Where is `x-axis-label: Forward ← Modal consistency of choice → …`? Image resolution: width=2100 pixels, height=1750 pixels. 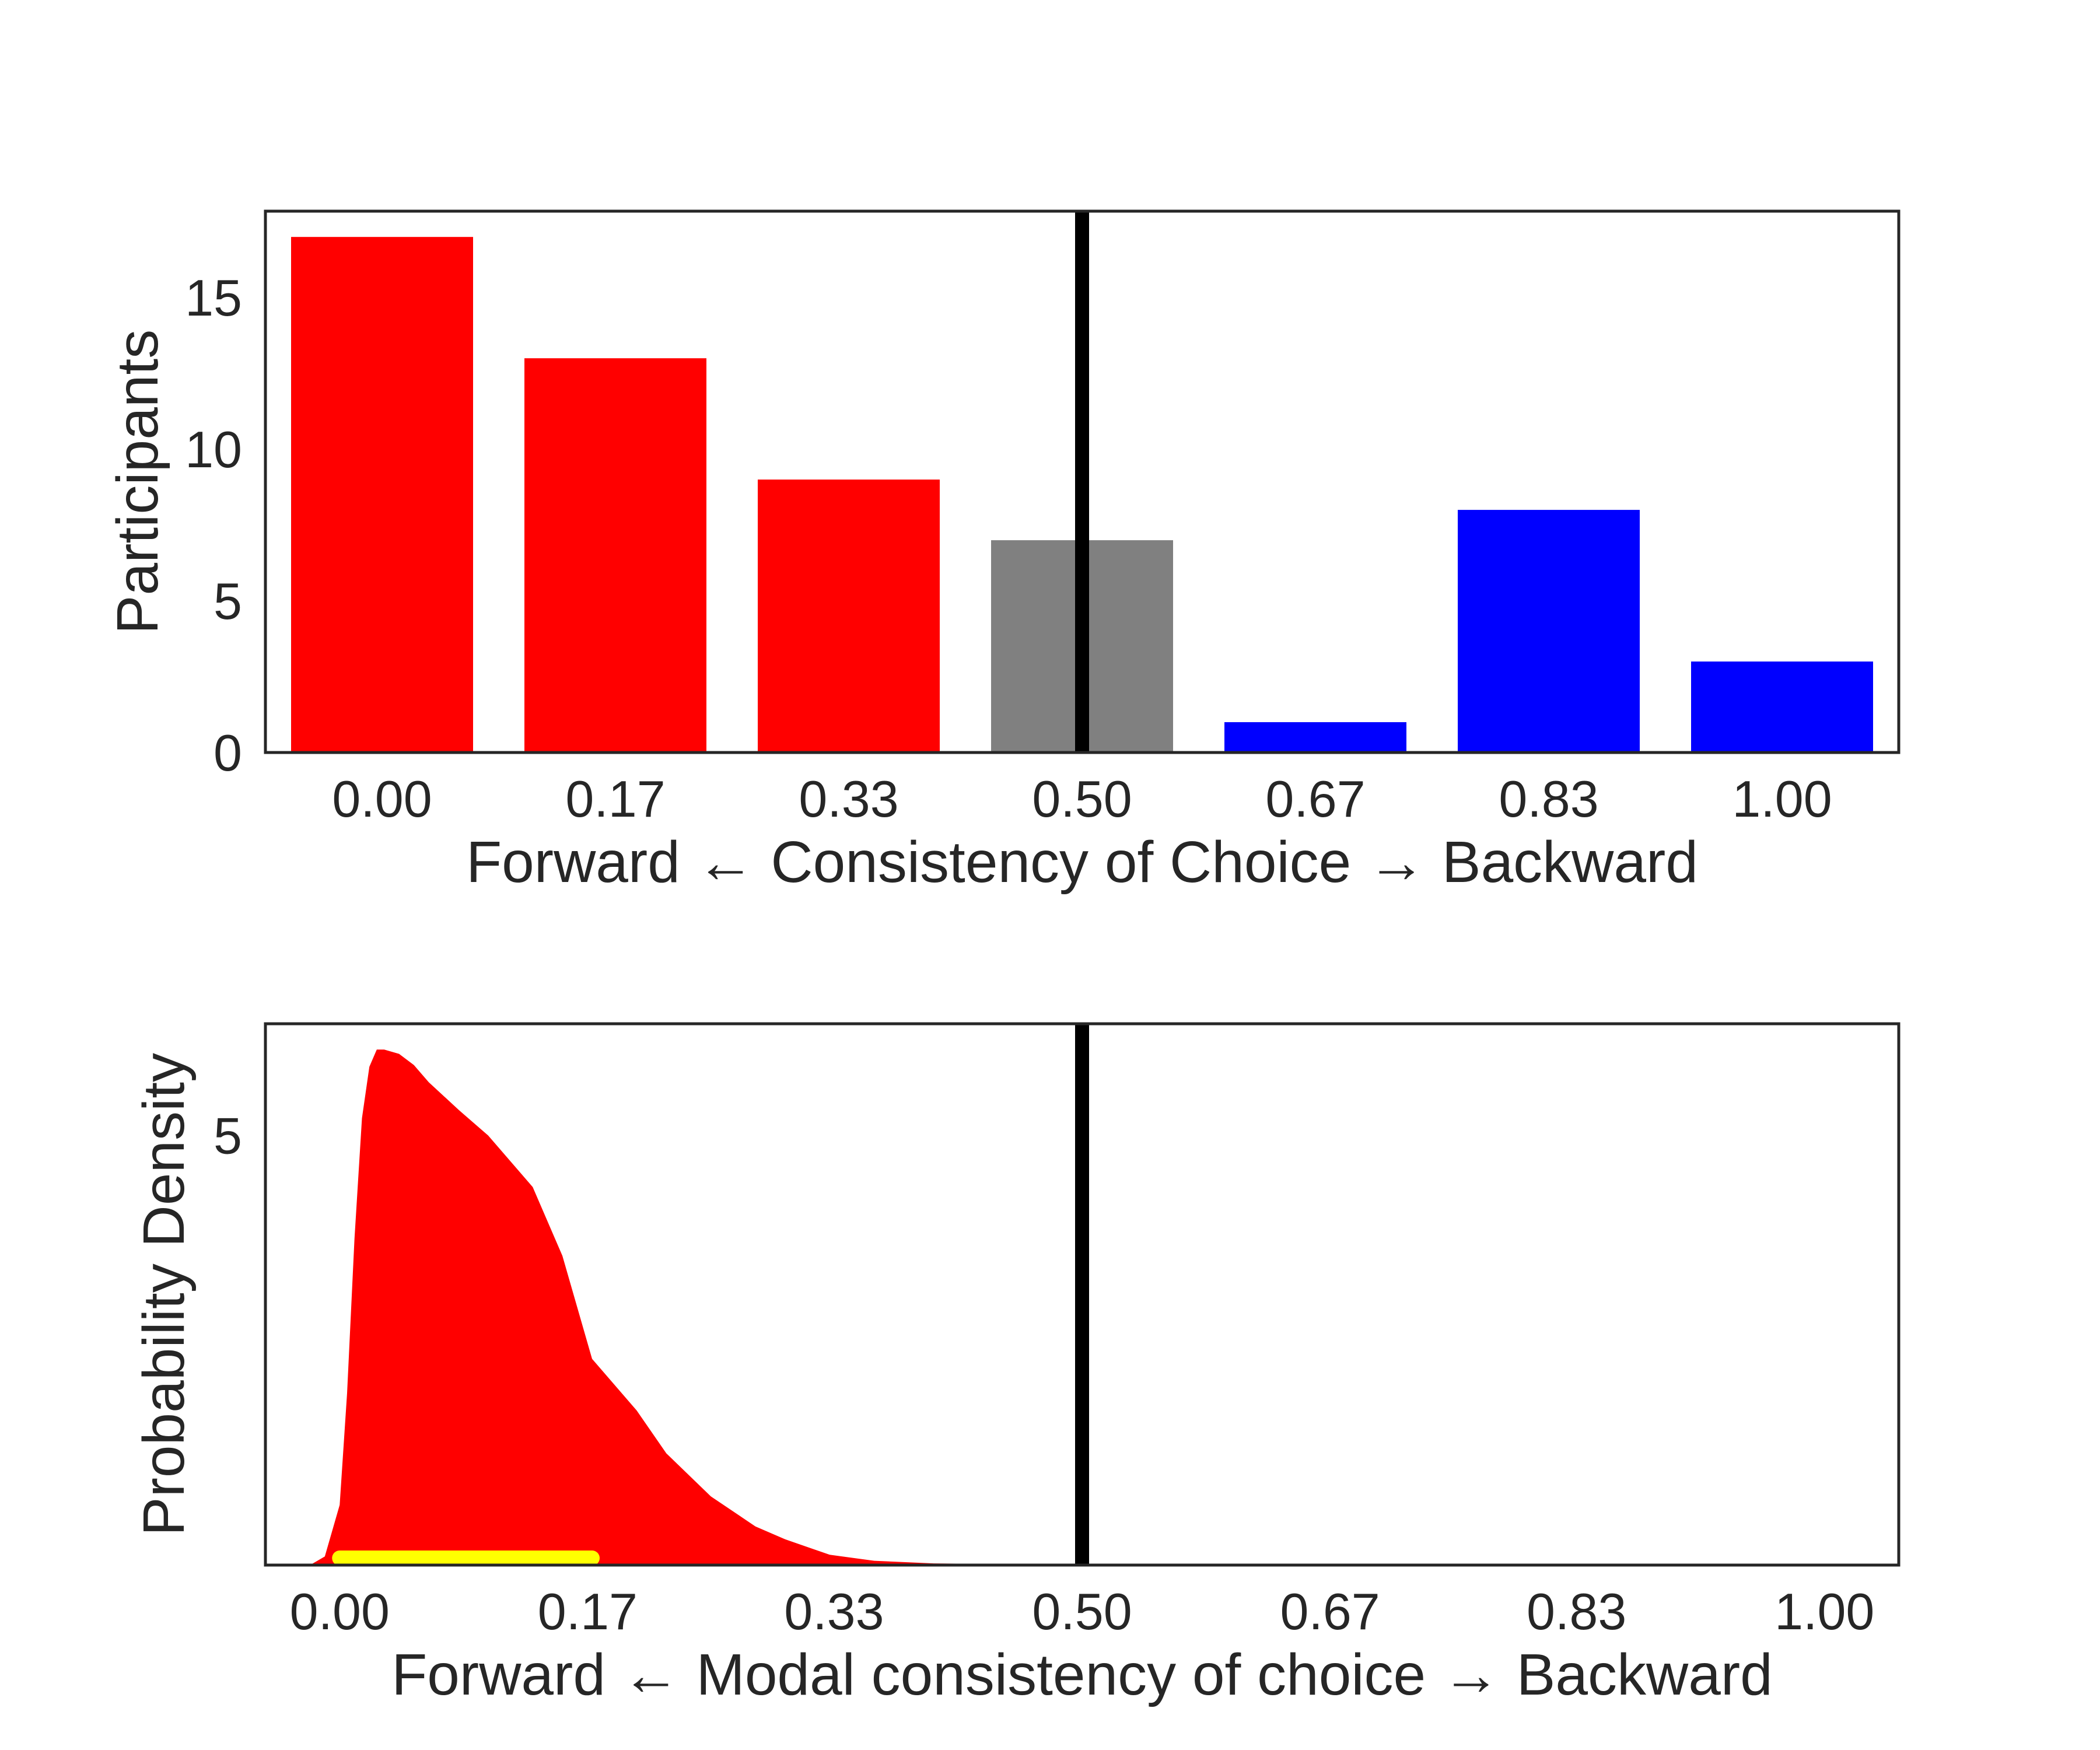
x-axis-label: Forward ← Modal consistency of choice → … is located at coordinates (1082, 1674).